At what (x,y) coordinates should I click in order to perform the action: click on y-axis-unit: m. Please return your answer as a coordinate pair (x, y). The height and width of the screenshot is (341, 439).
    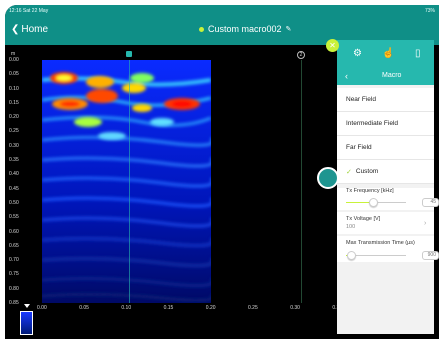
    Looking at the image, I should click on (13, 54).